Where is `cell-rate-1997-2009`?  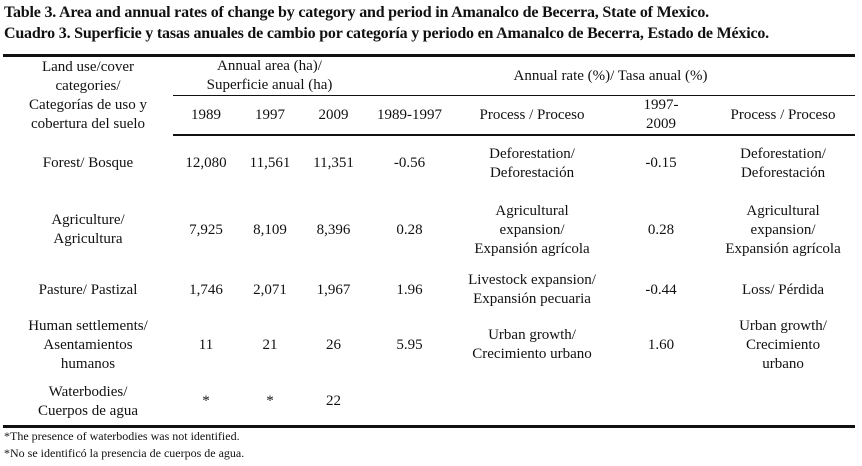 cell-rate-1997-2009 is located at coordinates (661, 403).